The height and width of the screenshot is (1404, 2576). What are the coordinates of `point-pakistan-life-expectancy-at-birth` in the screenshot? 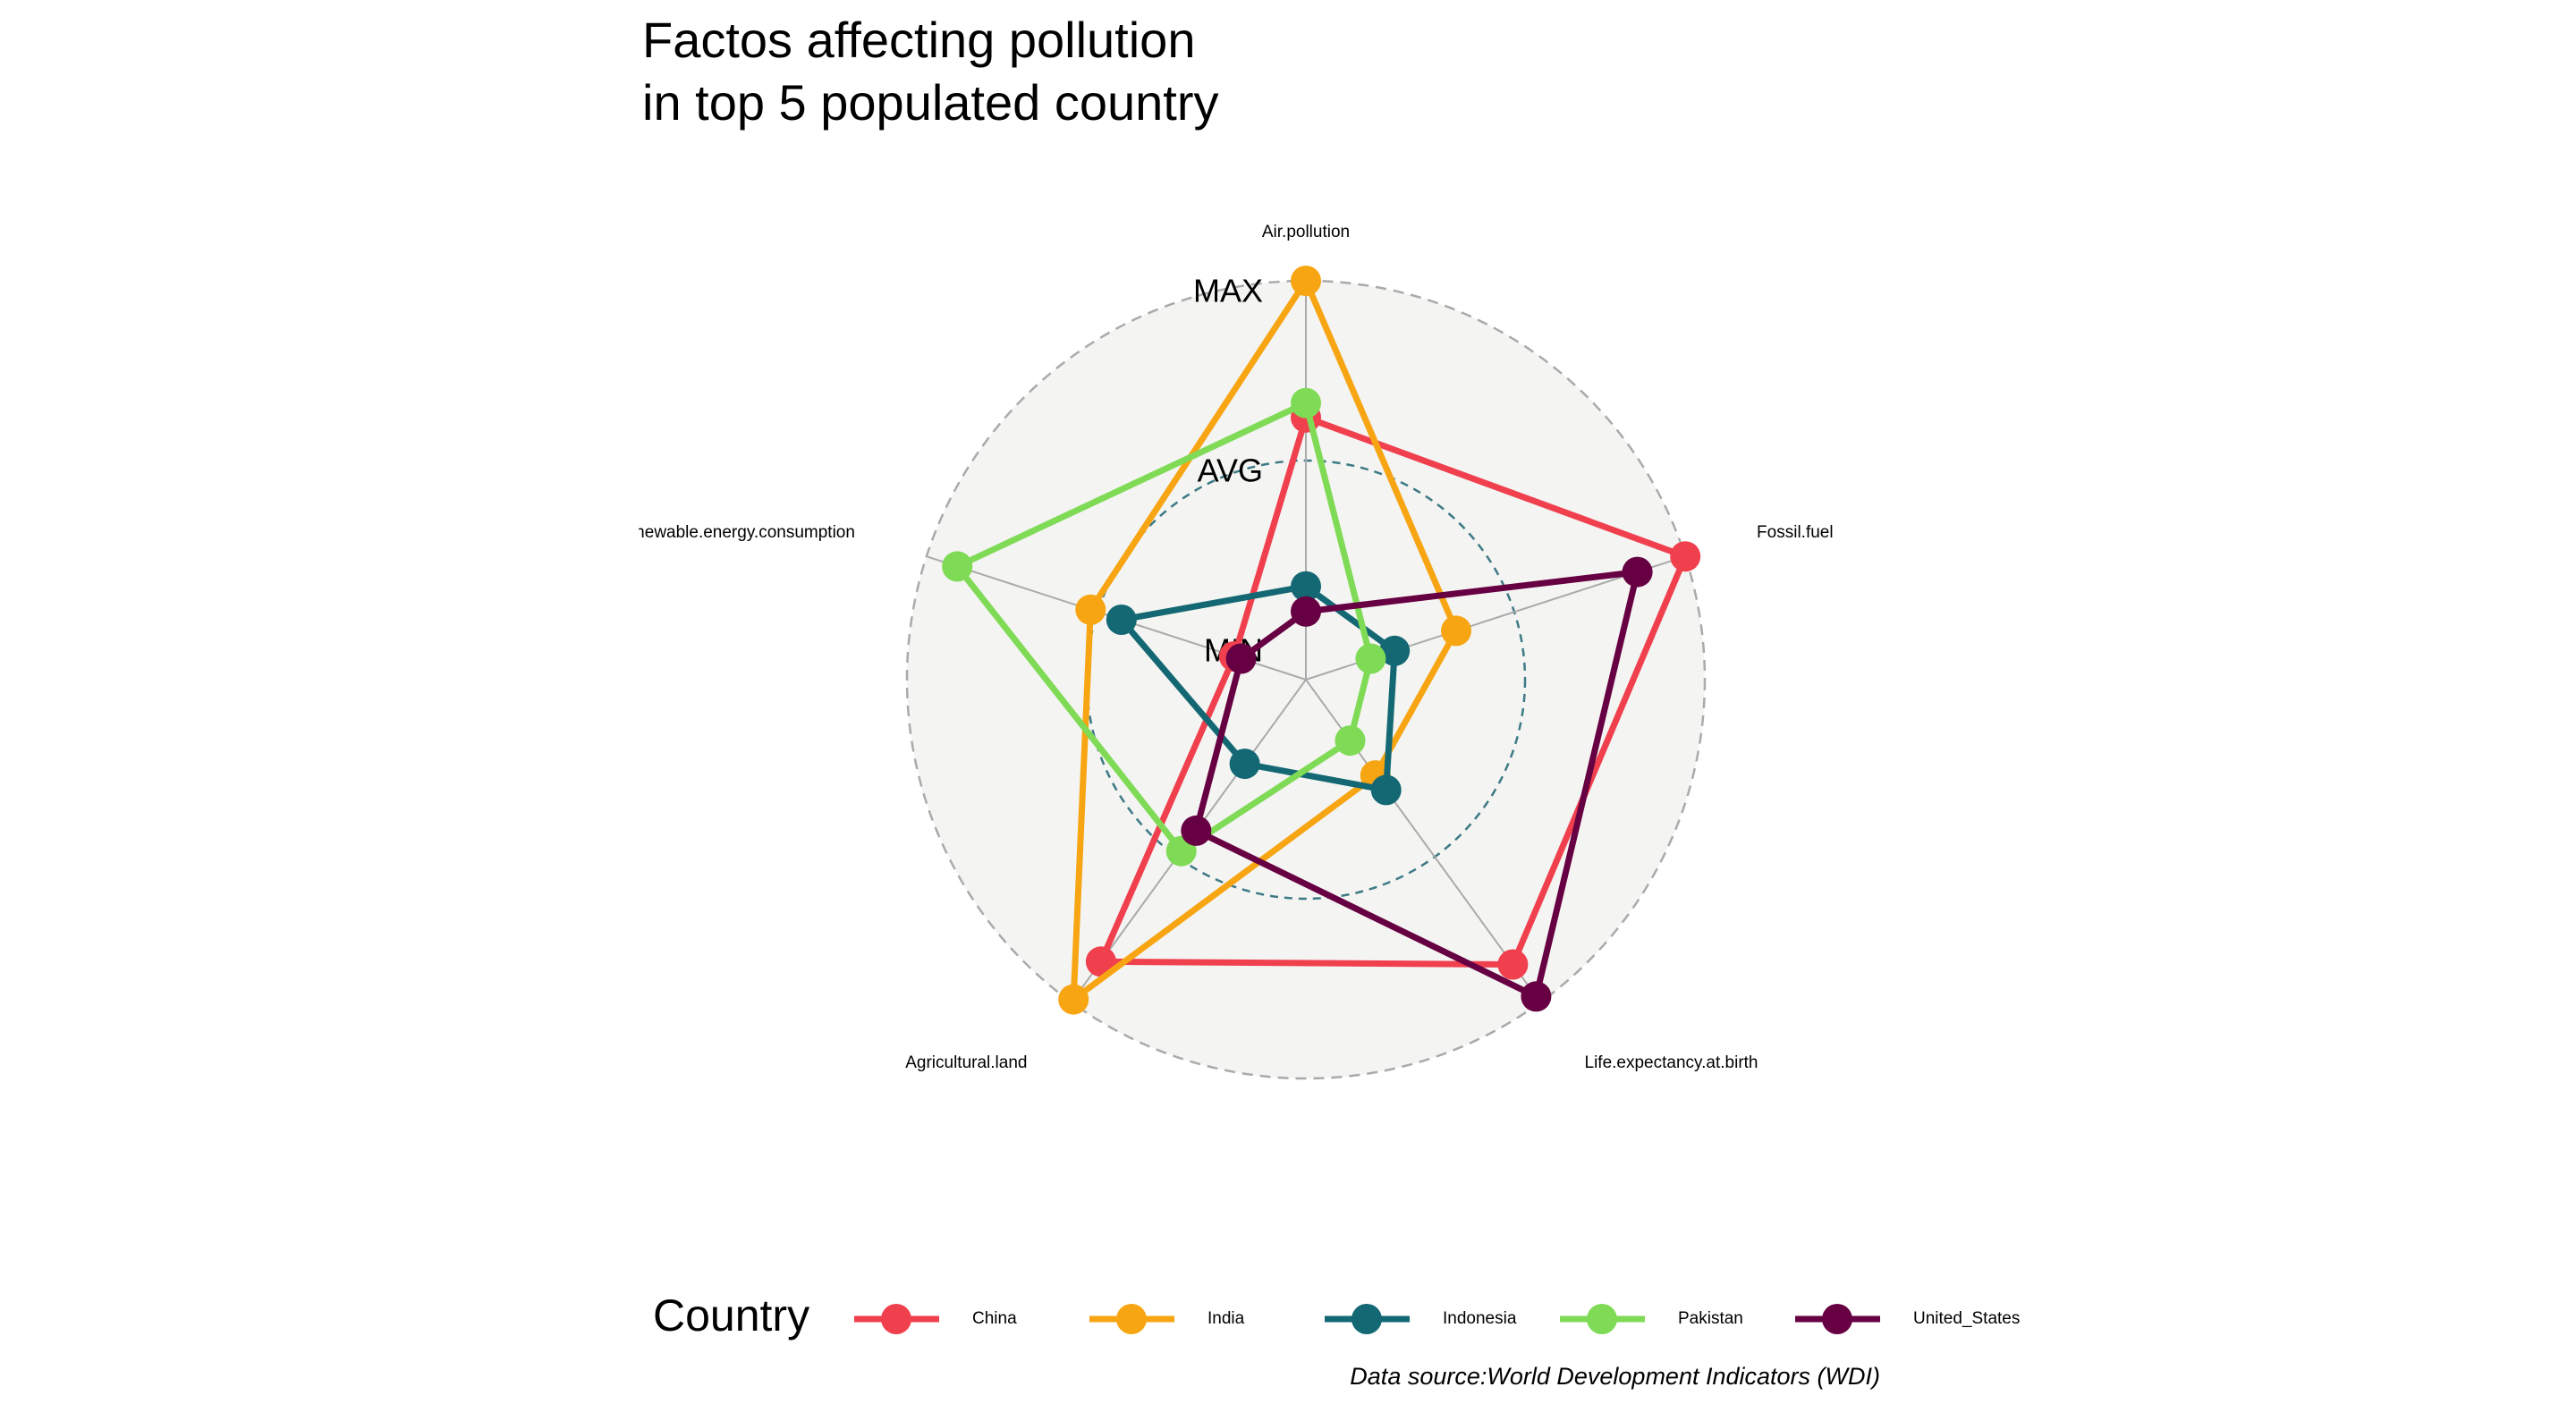 It's located at (1350, 741).